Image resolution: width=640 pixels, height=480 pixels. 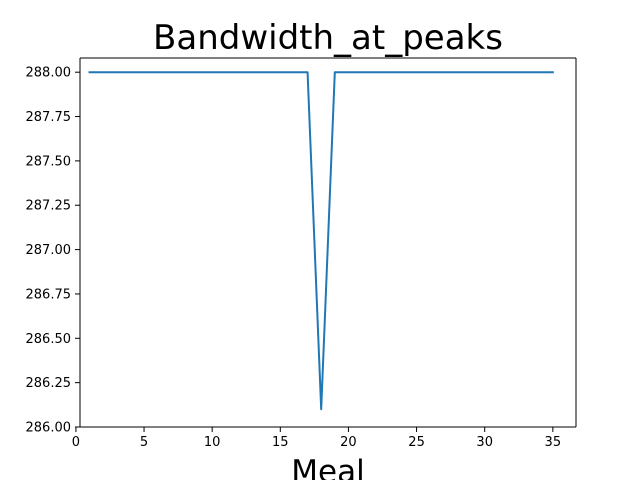 I want to click on y-tick-label: 287.50, so click(x=49, y=161).